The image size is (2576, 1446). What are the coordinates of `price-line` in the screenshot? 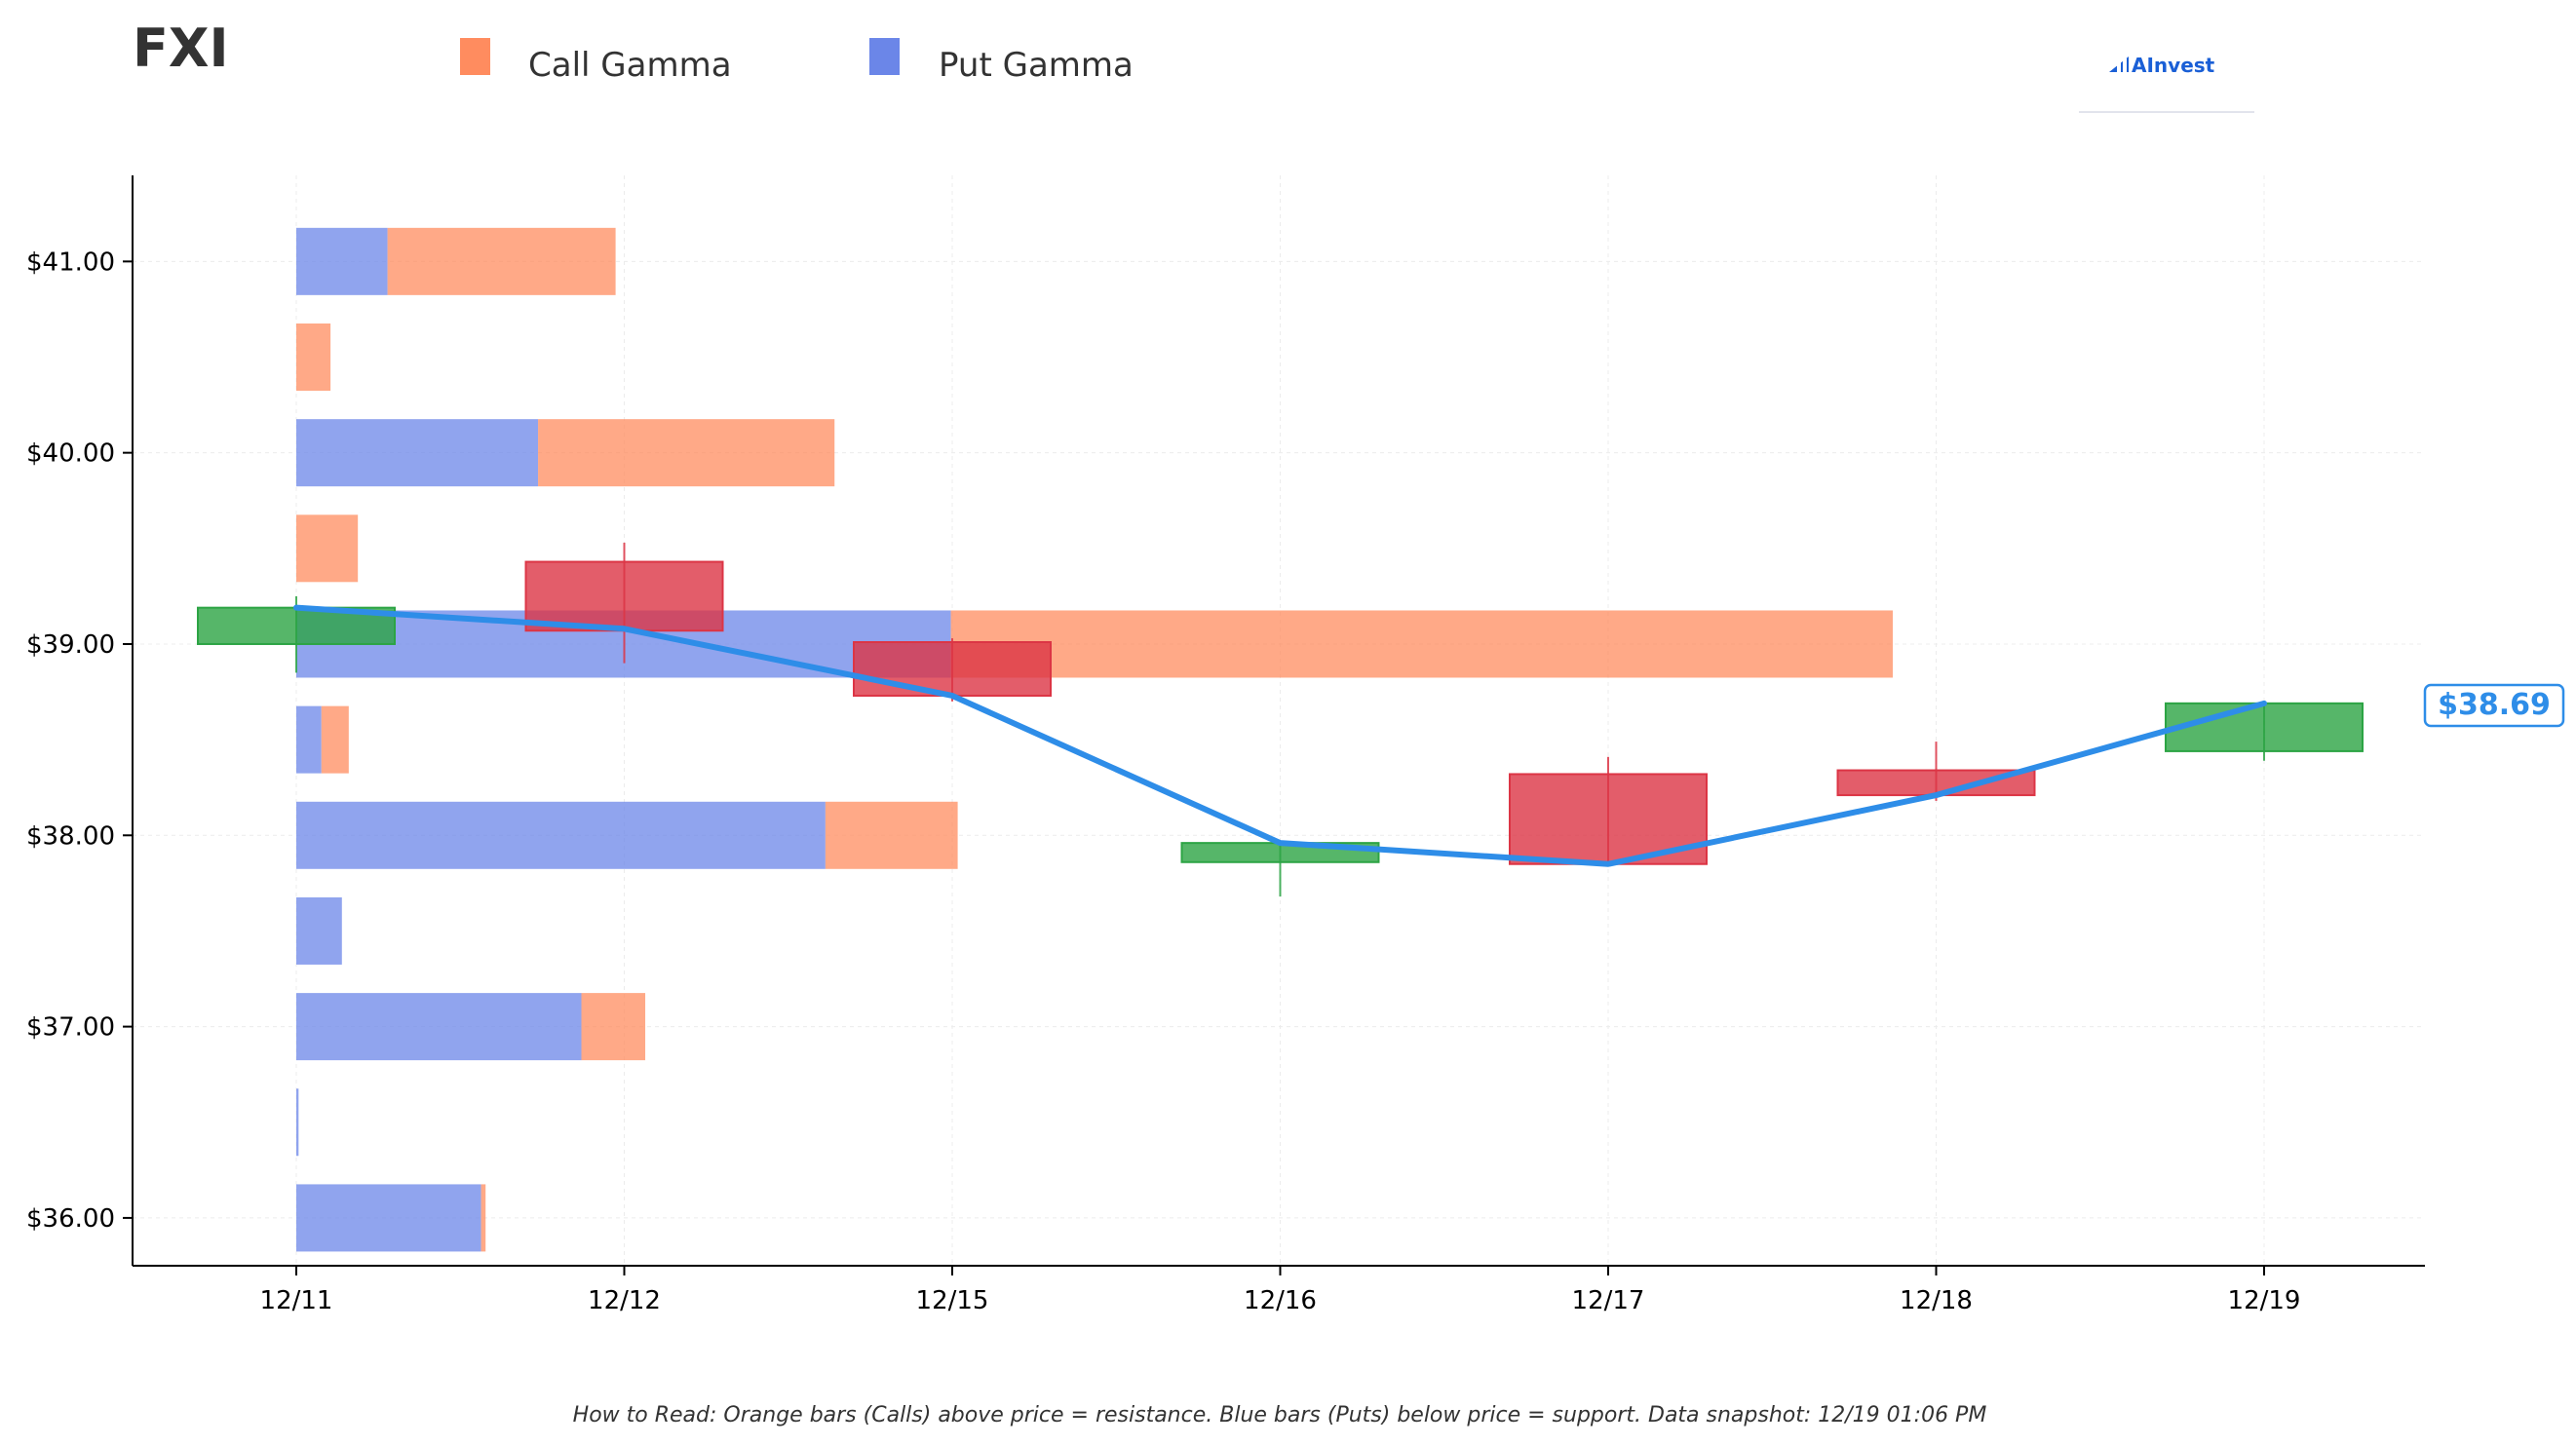 It's located at (1280, 735).